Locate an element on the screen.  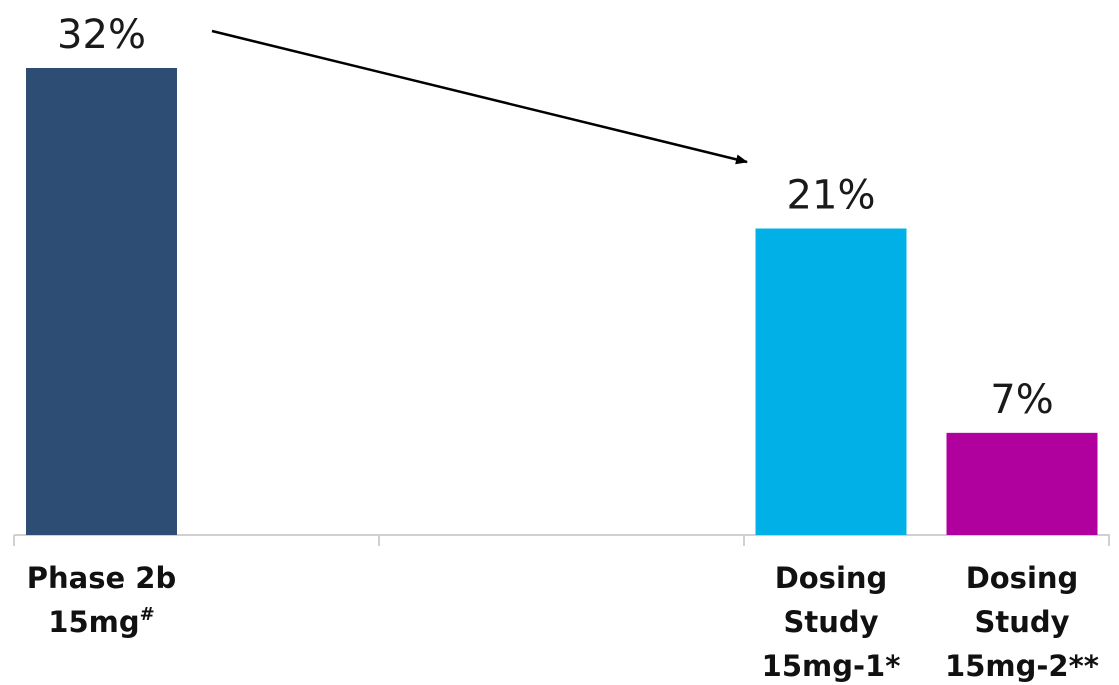
category-label-line: 15mg# is located at coordinates (101, 621).